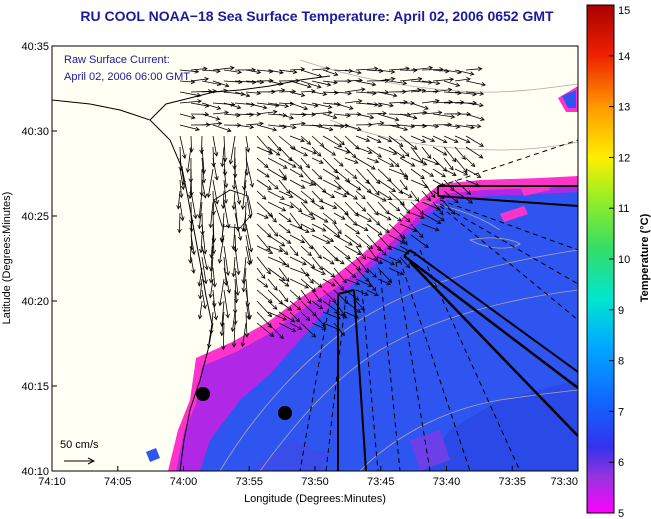  I want to click on current-label-2: April 02, 2006 06:00 GMT, so click(127, 77).